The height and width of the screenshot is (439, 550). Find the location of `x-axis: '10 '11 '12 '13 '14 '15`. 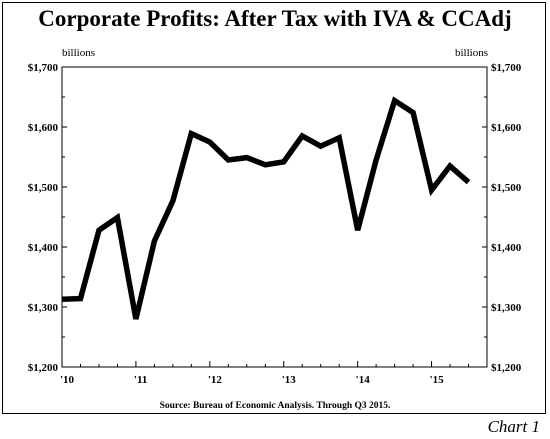

x-axis: '10 '11 '12 '13 '14 '15 is located at coordinates (274, 373).